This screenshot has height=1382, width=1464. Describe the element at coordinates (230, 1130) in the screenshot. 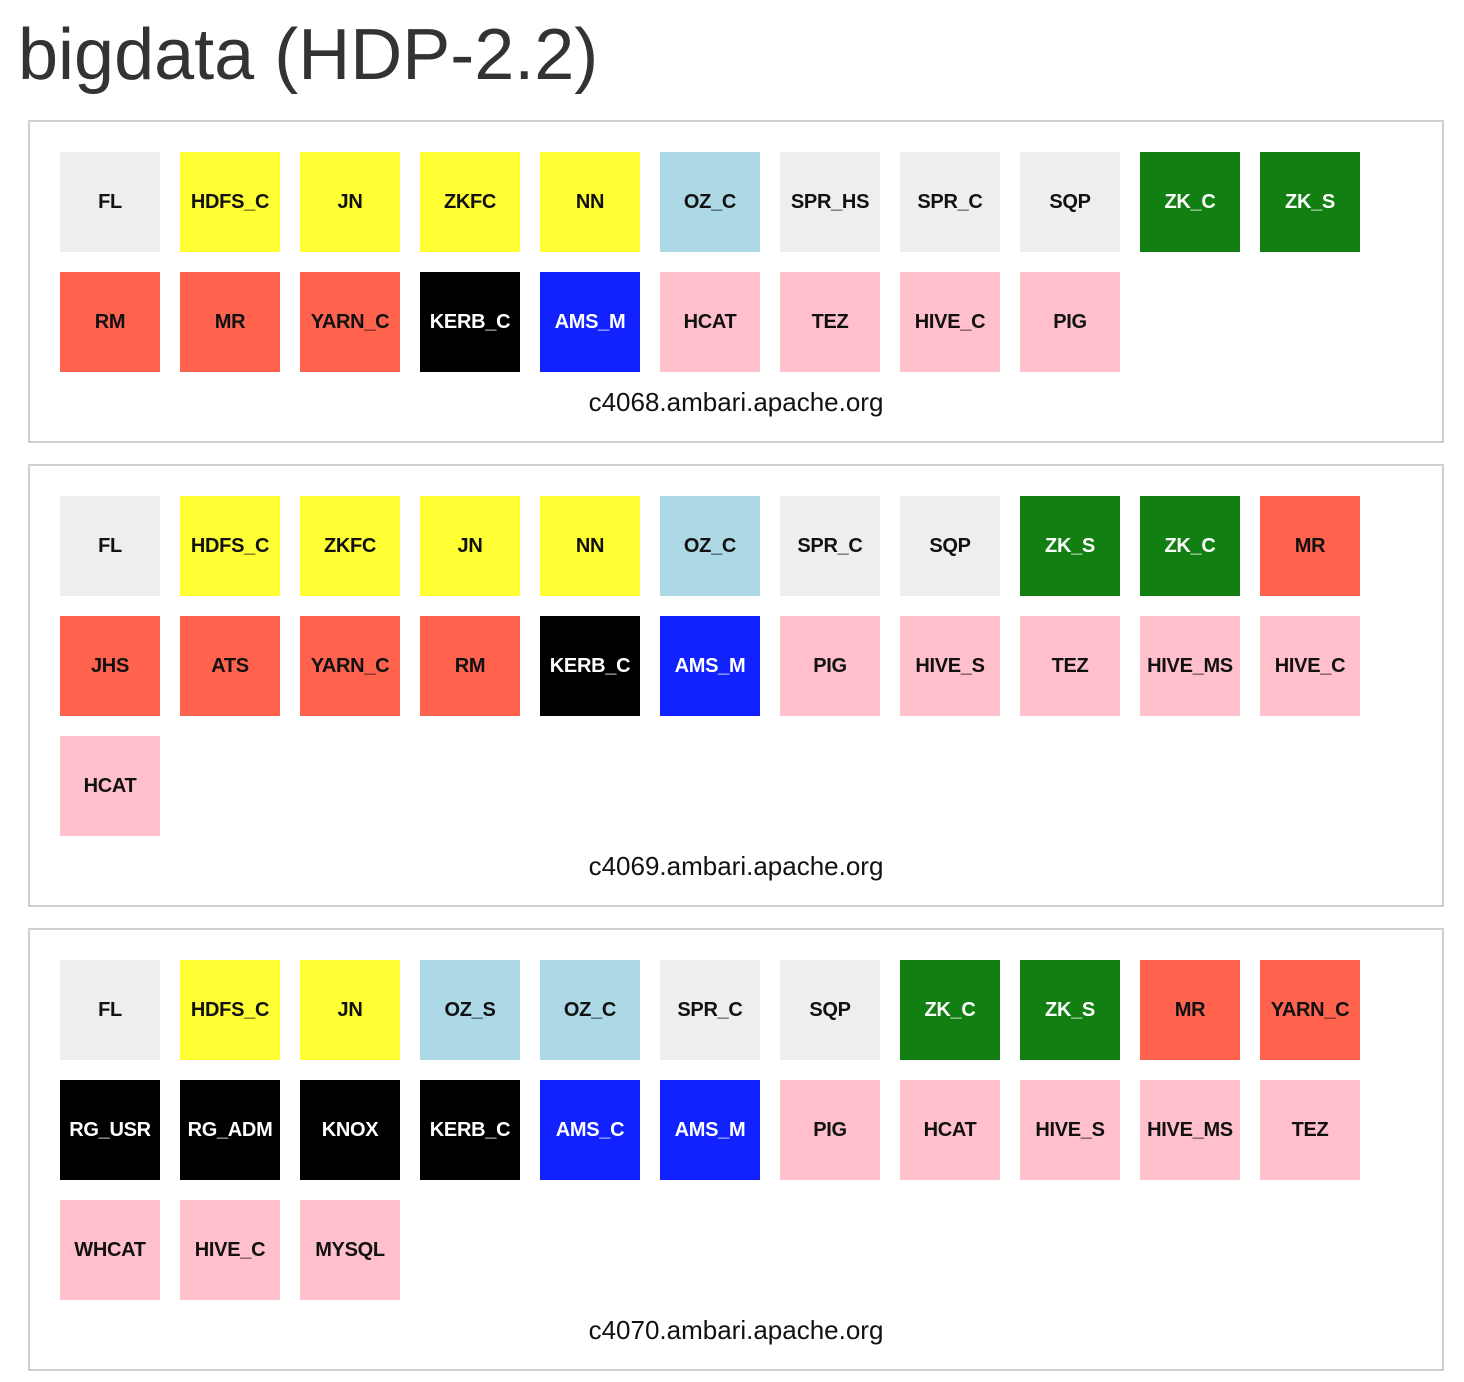

I see `component-tile: RG_ADM` at that location.